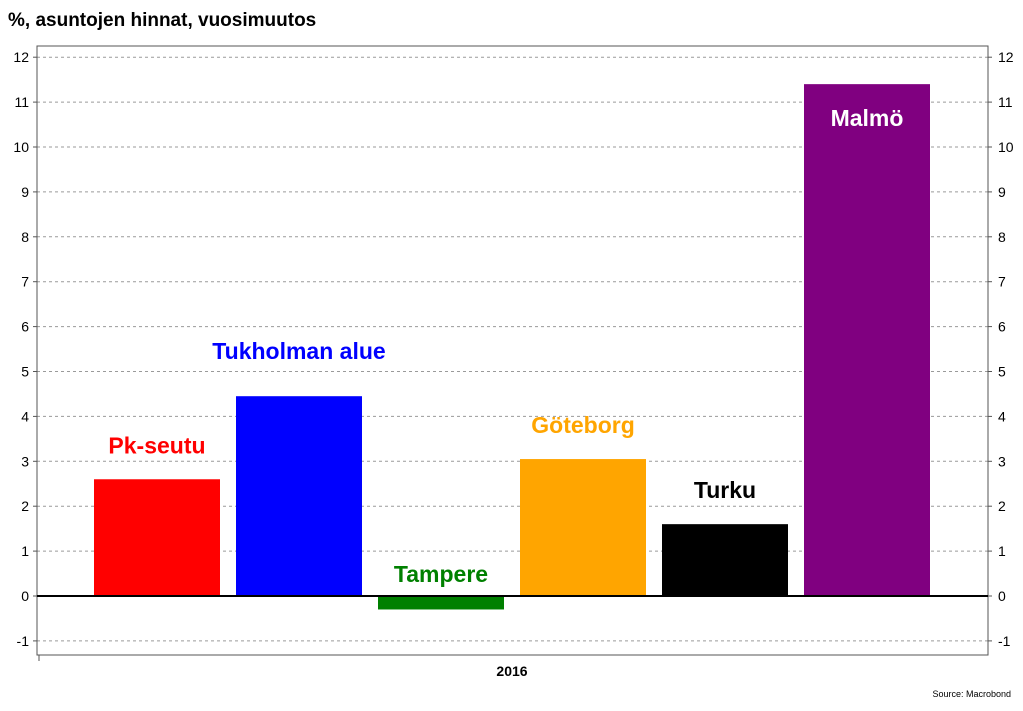 Image resolution: width=1023 pixels, height=711 pixels. What do you see at coordinates (725, 560) in the screenshot?
I see `bar-turku` at bounding box center [725, 560].